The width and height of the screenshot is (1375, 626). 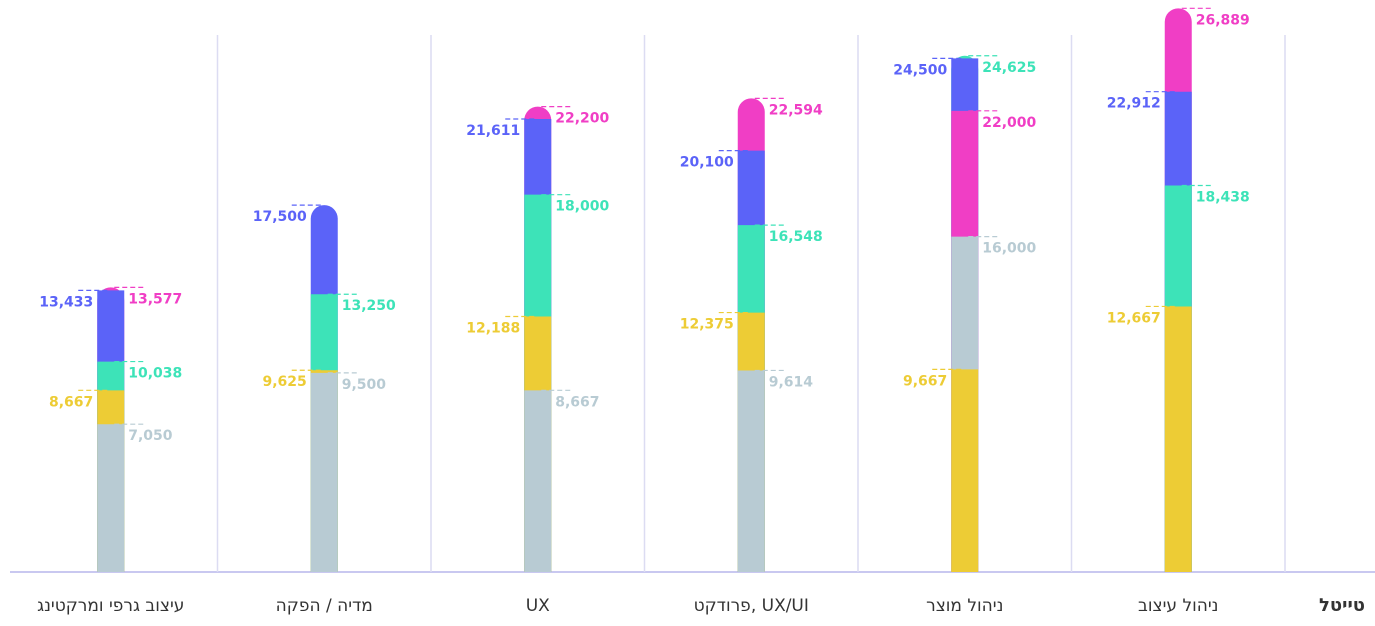 I want to click on value-label: 21,611, so click(x=493, y=131).